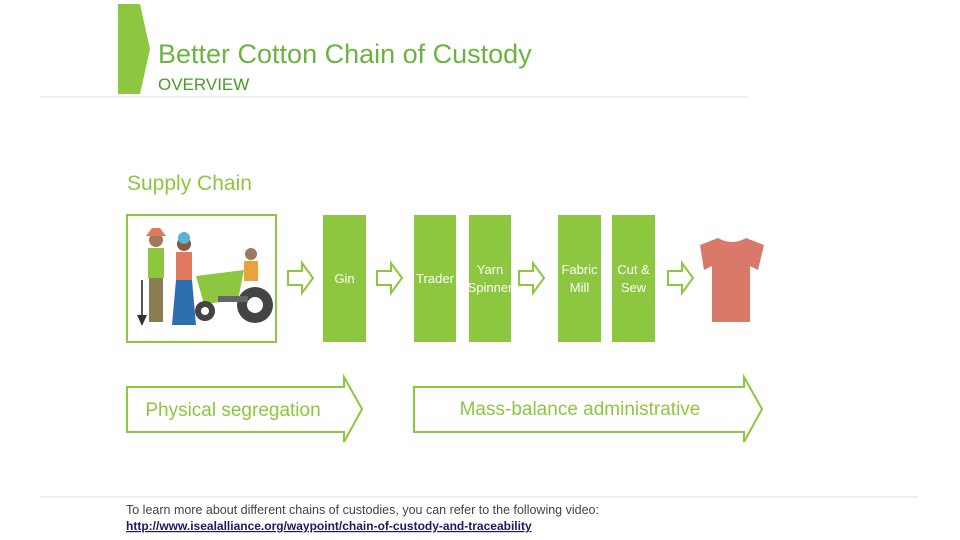 This screenshot has height=540, width=960. Describe the element at coordinates (134, 49) in the screenshot. I see `accent-chevron` at that location.